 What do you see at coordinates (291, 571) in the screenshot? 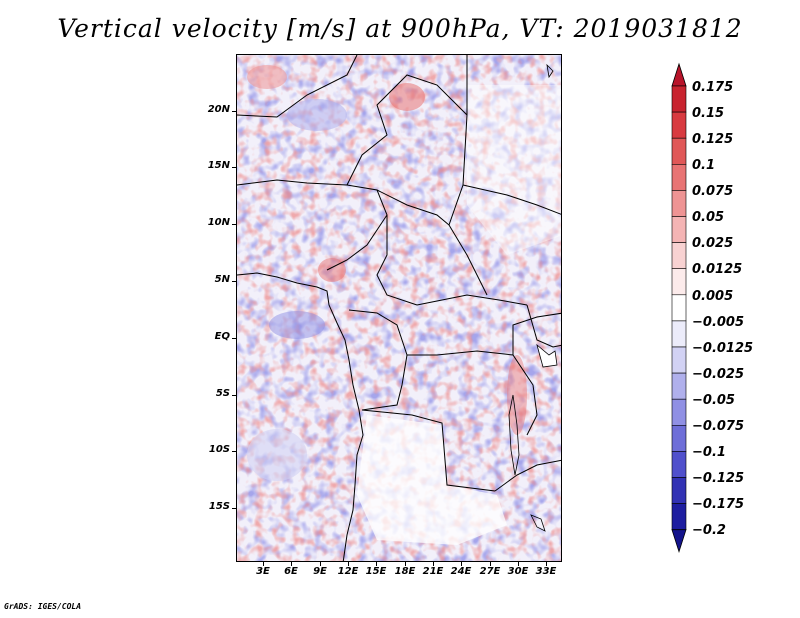
I see `lon-label: 6E` at bounding box center [291, 571].